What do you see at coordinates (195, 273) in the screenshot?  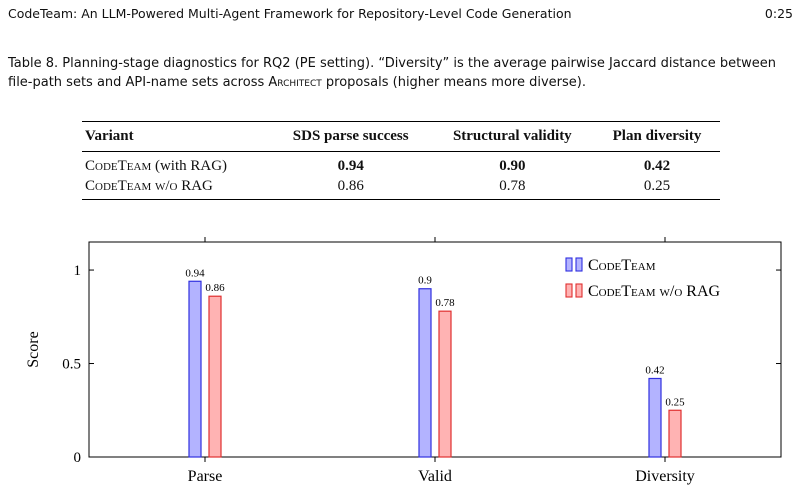 I see `data-label: 0.94` at bounding box center [195, 273].